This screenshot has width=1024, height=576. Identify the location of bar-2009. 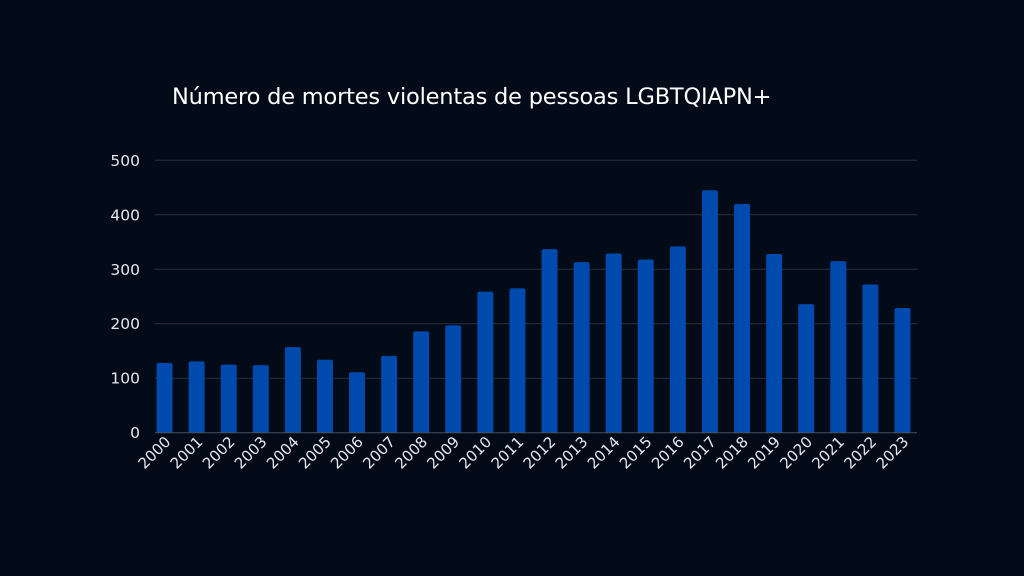
(453, 379).